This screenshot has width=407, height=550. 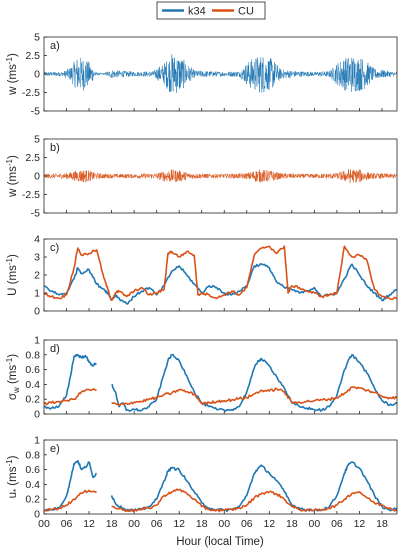 I want to click on panel-e-series, so click(x=220, y=486).